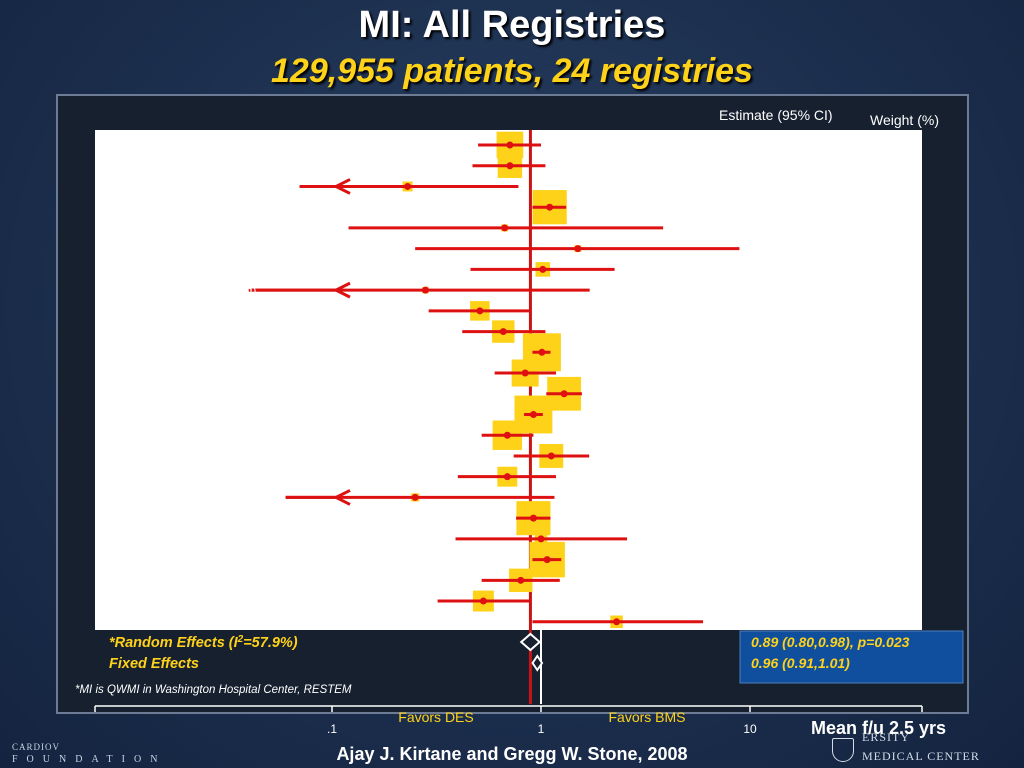 The image size is (1024, 768). What do you see at coordinates (885, 147) in the screenshot?
I see `study-weight-text: 5.01` at bounding box center [885, 147].